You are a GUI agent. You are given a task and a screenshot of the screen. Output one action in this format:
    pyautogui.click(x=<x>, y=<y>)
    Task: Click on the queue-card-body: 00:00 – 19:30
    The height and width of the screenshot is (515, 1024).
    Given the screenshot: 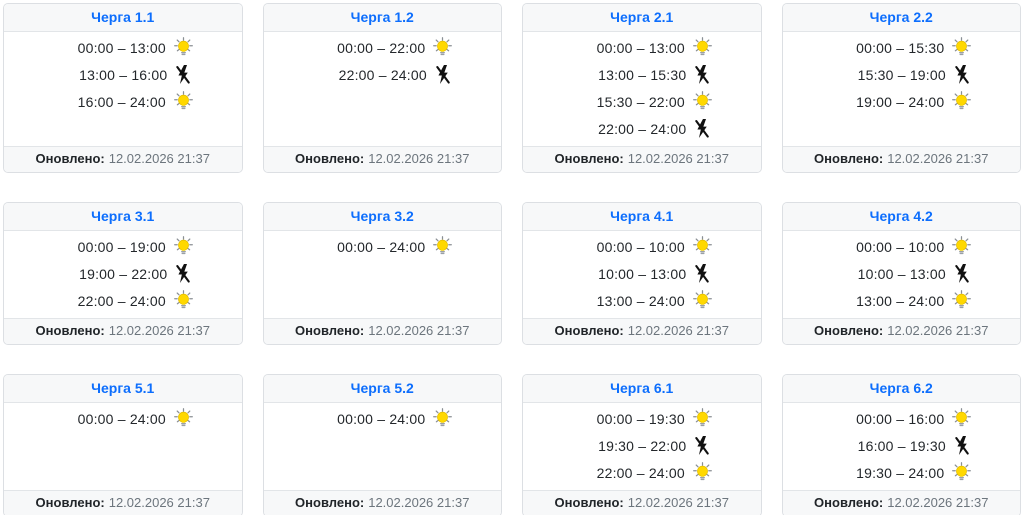 What is the action you would take?
    pyautogui.click(x=642, y=446)
    